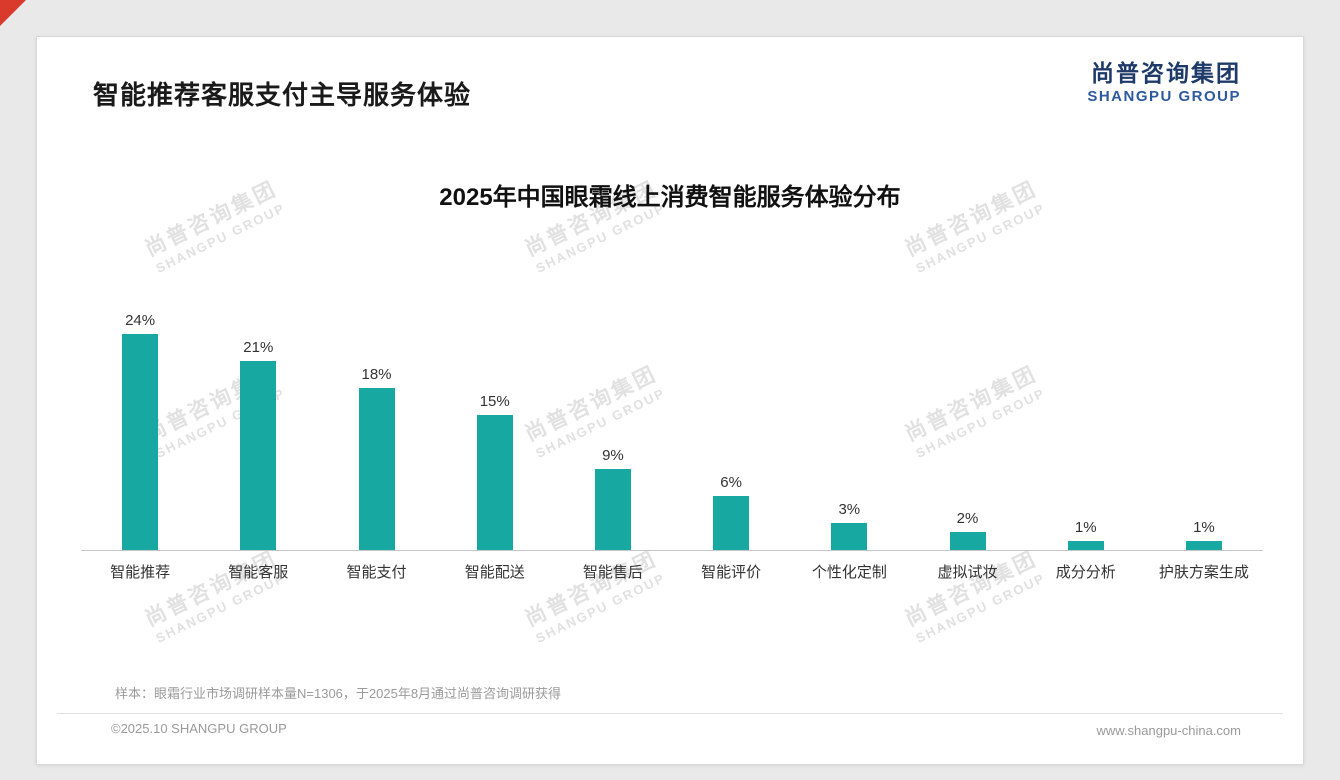  What do you see at coordinates (670, 713) in the screenshot?
I see `footer-divider` at bounding box center [670, 713].